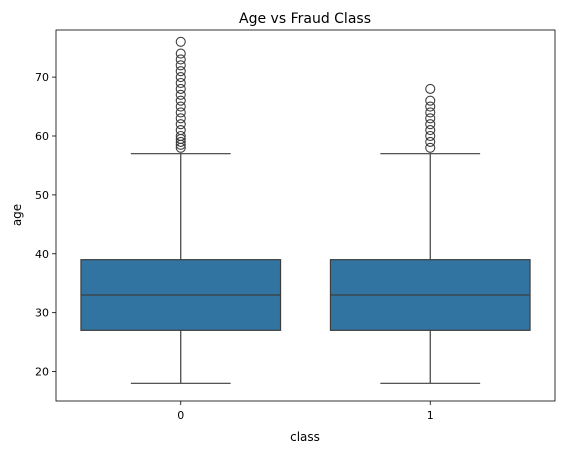  I want to click on y-tick-label: 30, so click(42, 313).